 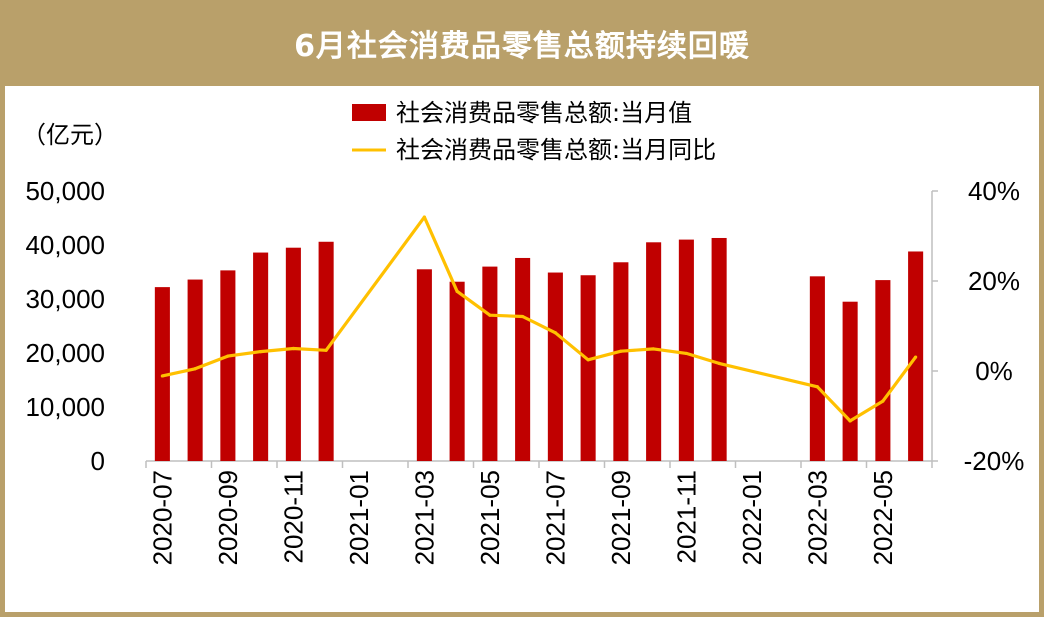 What do you see at coordinates (555, 517) in the screenshot?
I see `x-tick-label: 2021-07` at bounding box center [555, 517].